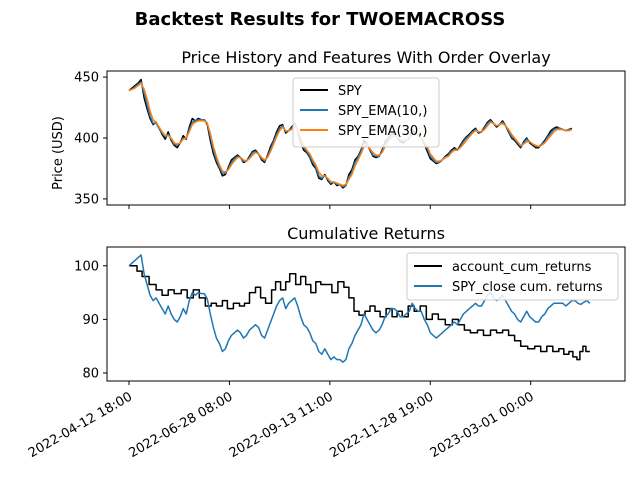 This screenshot has width=640, height=480. Describe the element at coordinates (58, 153) in the screenshot. I see `price-axis-label: Price (USD)` at that location.